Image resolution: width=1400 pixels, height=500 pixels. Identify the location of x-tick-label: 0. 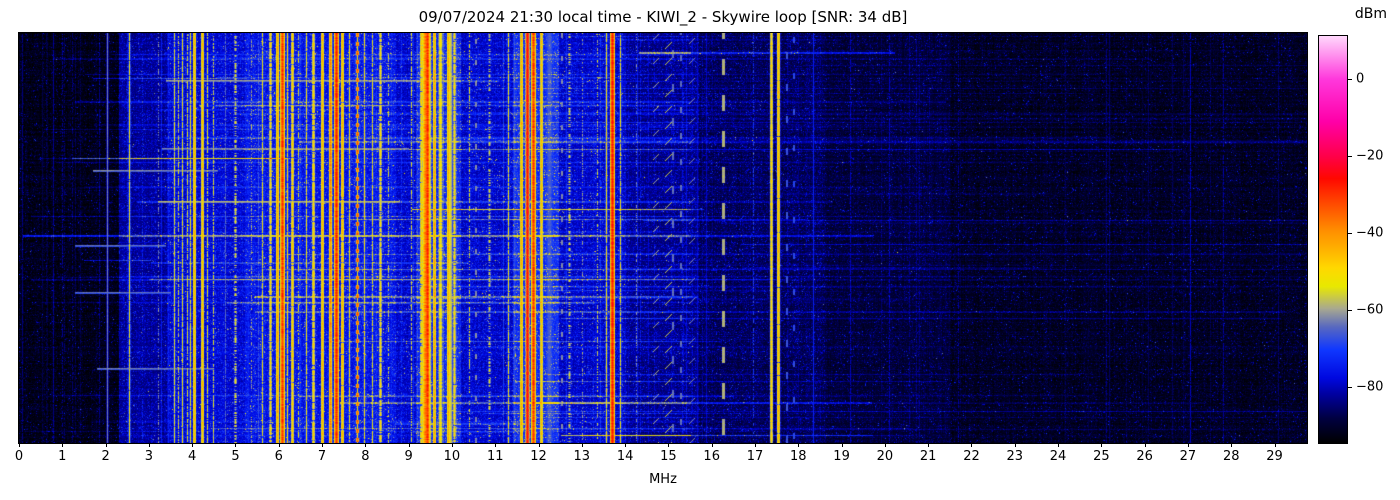
(19, 456).